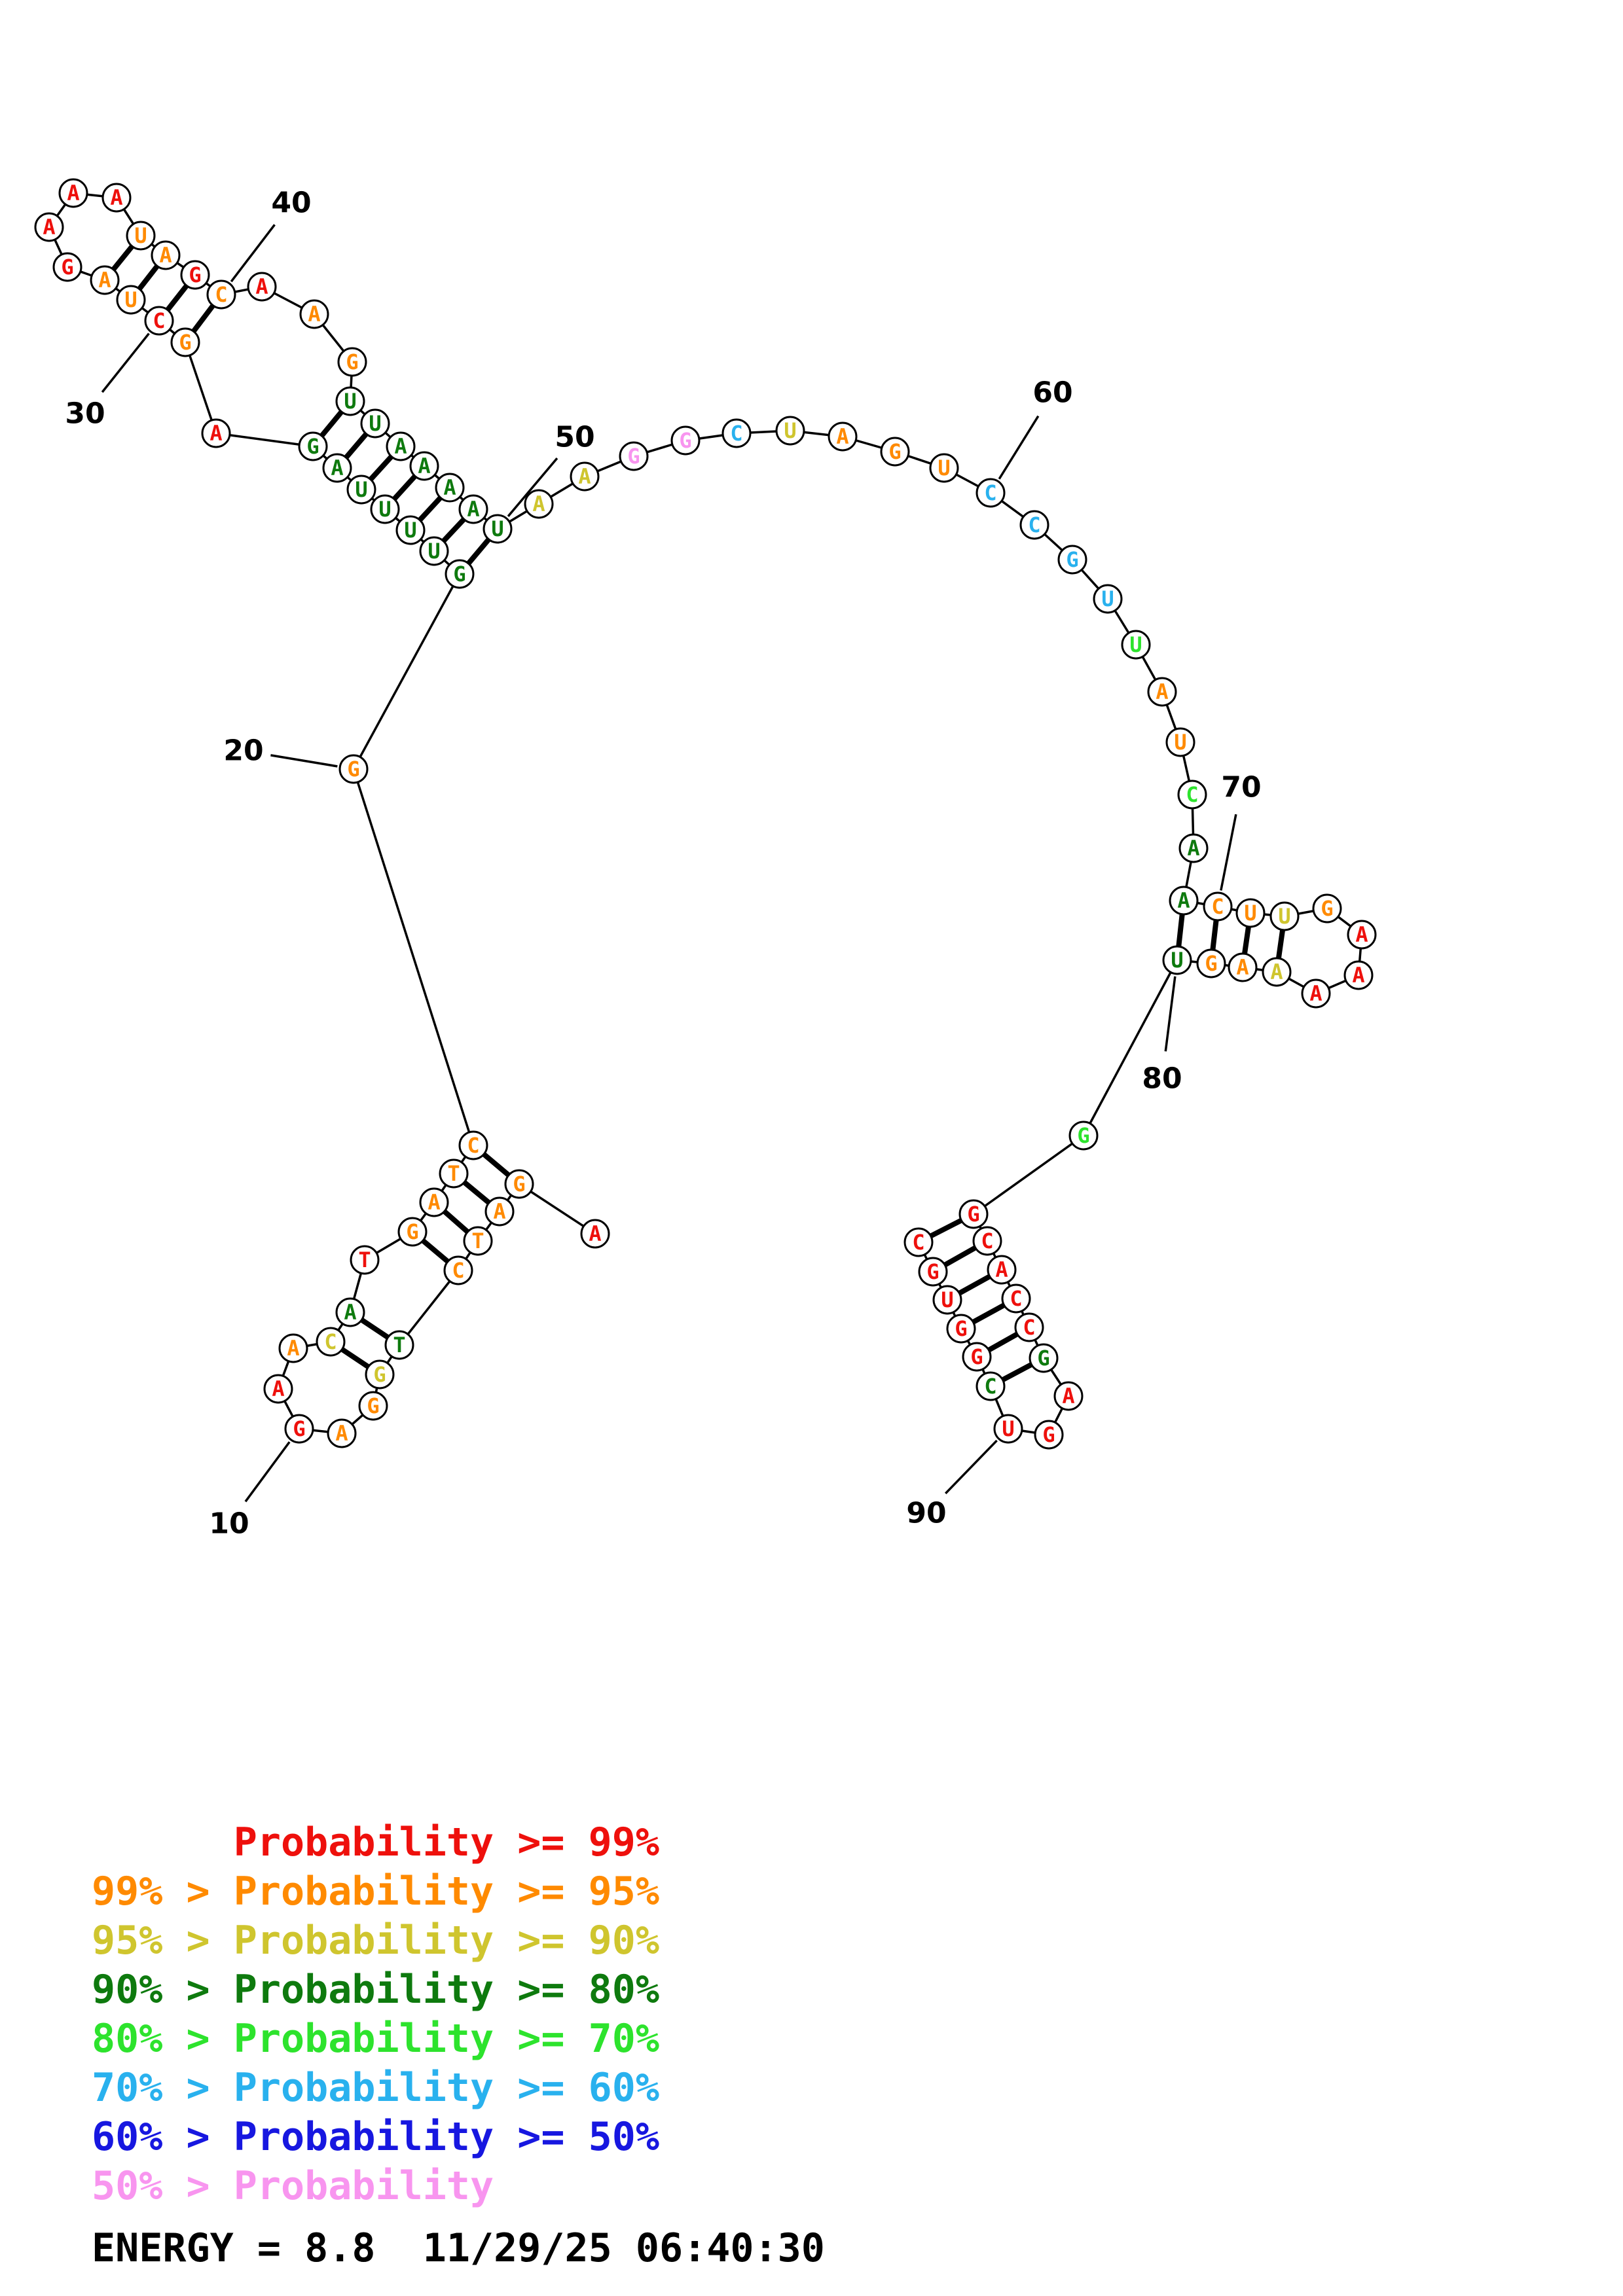 The height and width of the screenshot is (2296, 1623). I want to click on position-label: 70, so click(1241, 787).